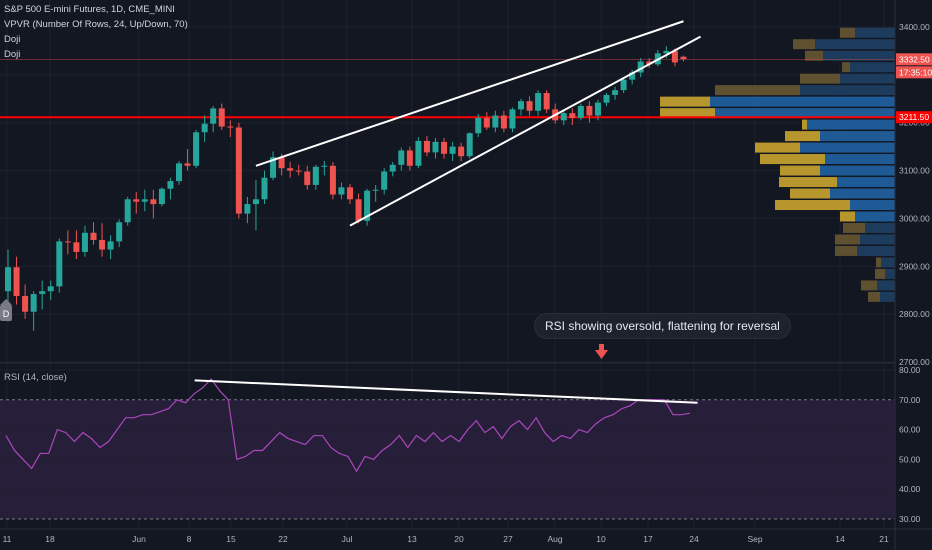 The image size is (932, 550). I want to click on price-tick-label: 2800.00, so click(914, 314).